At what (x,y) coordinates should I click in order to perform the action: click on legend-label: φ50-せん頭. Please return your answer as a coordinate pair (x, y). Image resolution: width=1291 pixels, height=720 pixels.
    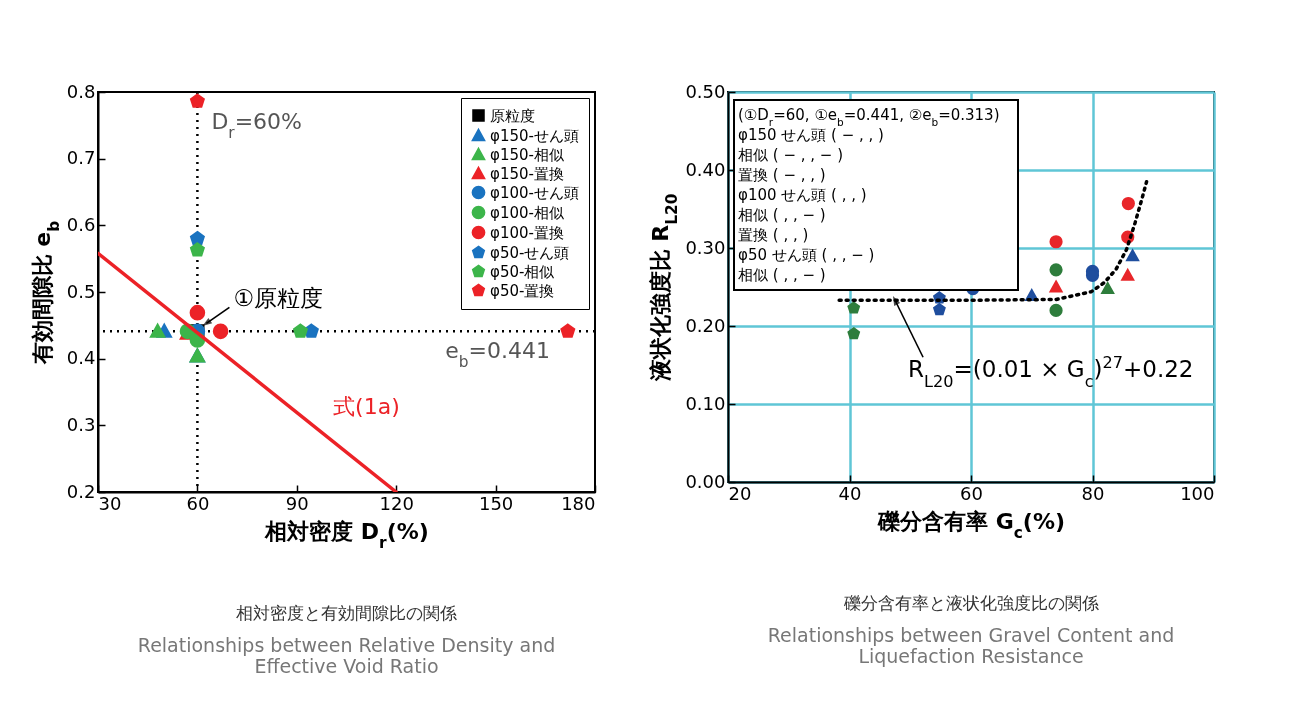
    Looking at the image, I should click on (530, 252).